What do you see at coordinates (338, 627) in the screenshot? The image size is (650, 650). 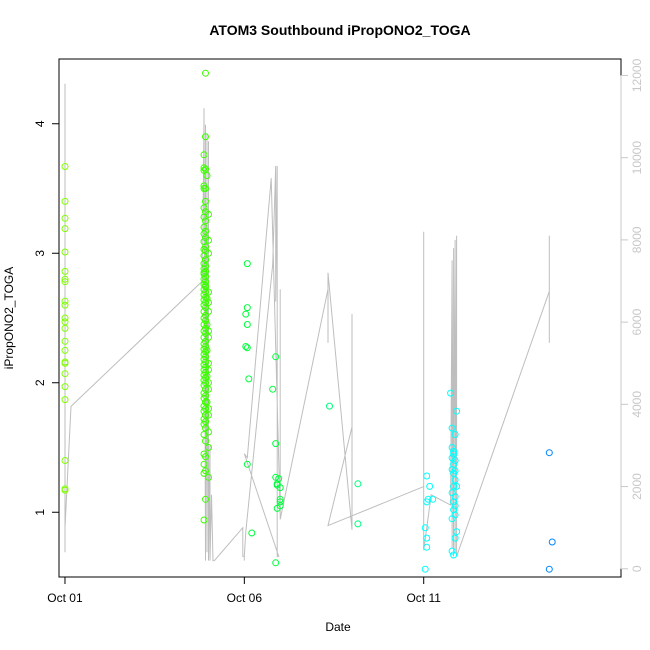 I see `x-axis-label: Date` at bounding box center [338, 627].